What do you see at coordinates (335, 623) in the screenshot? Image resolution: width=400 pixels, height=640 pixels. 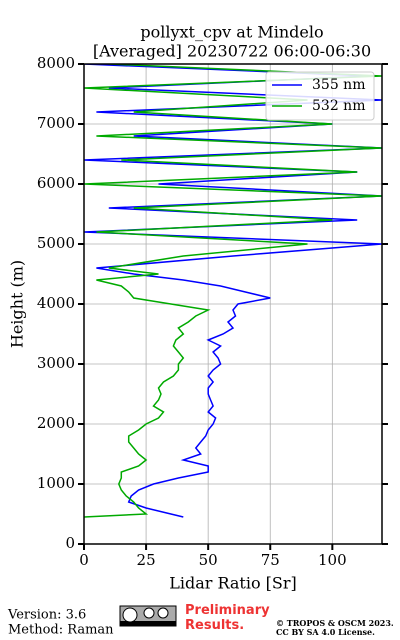 I see `copyright: © TROPOS & OSCM 2023.` at bounding box center [335, 623].